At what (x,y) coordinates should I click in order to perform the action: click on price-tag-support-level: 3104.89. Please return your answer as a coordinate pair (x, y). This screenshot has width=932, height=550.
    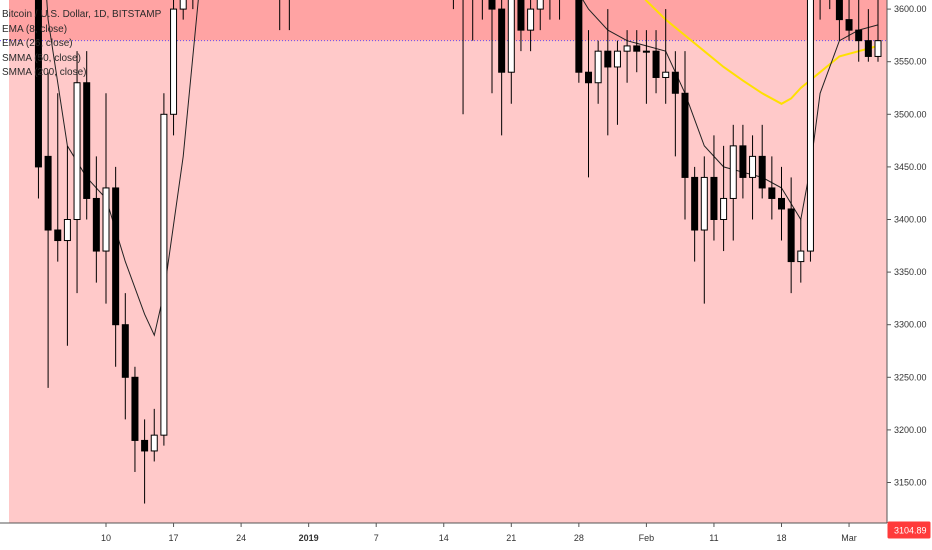
    Looking at the image, I should click on (909, 530).